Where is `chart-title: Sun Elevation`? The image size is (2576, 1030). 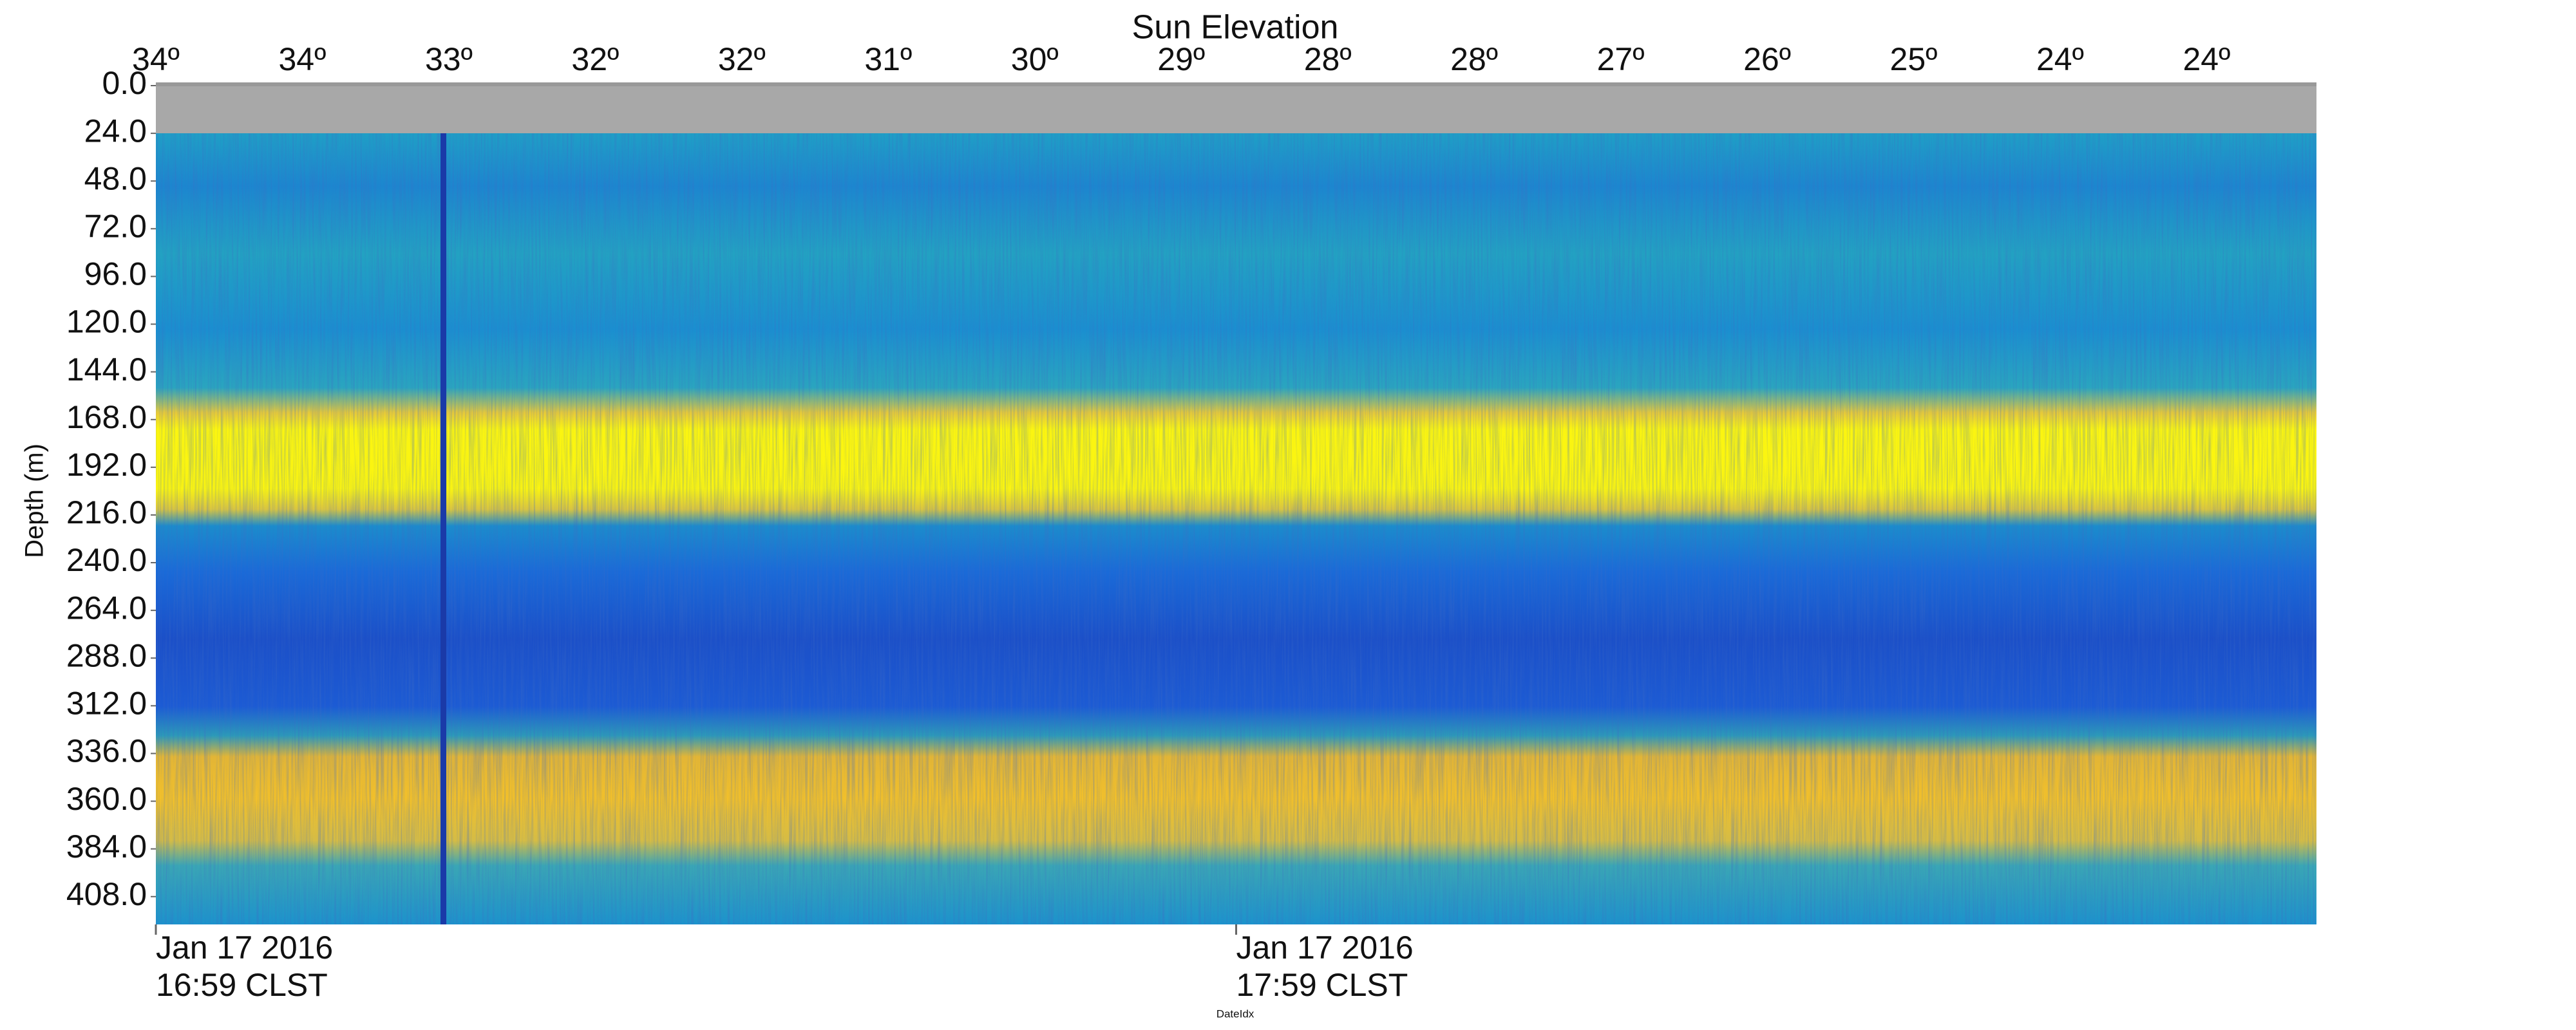
chart-title: Sun Elevation is located at coordinates (1235, 28).